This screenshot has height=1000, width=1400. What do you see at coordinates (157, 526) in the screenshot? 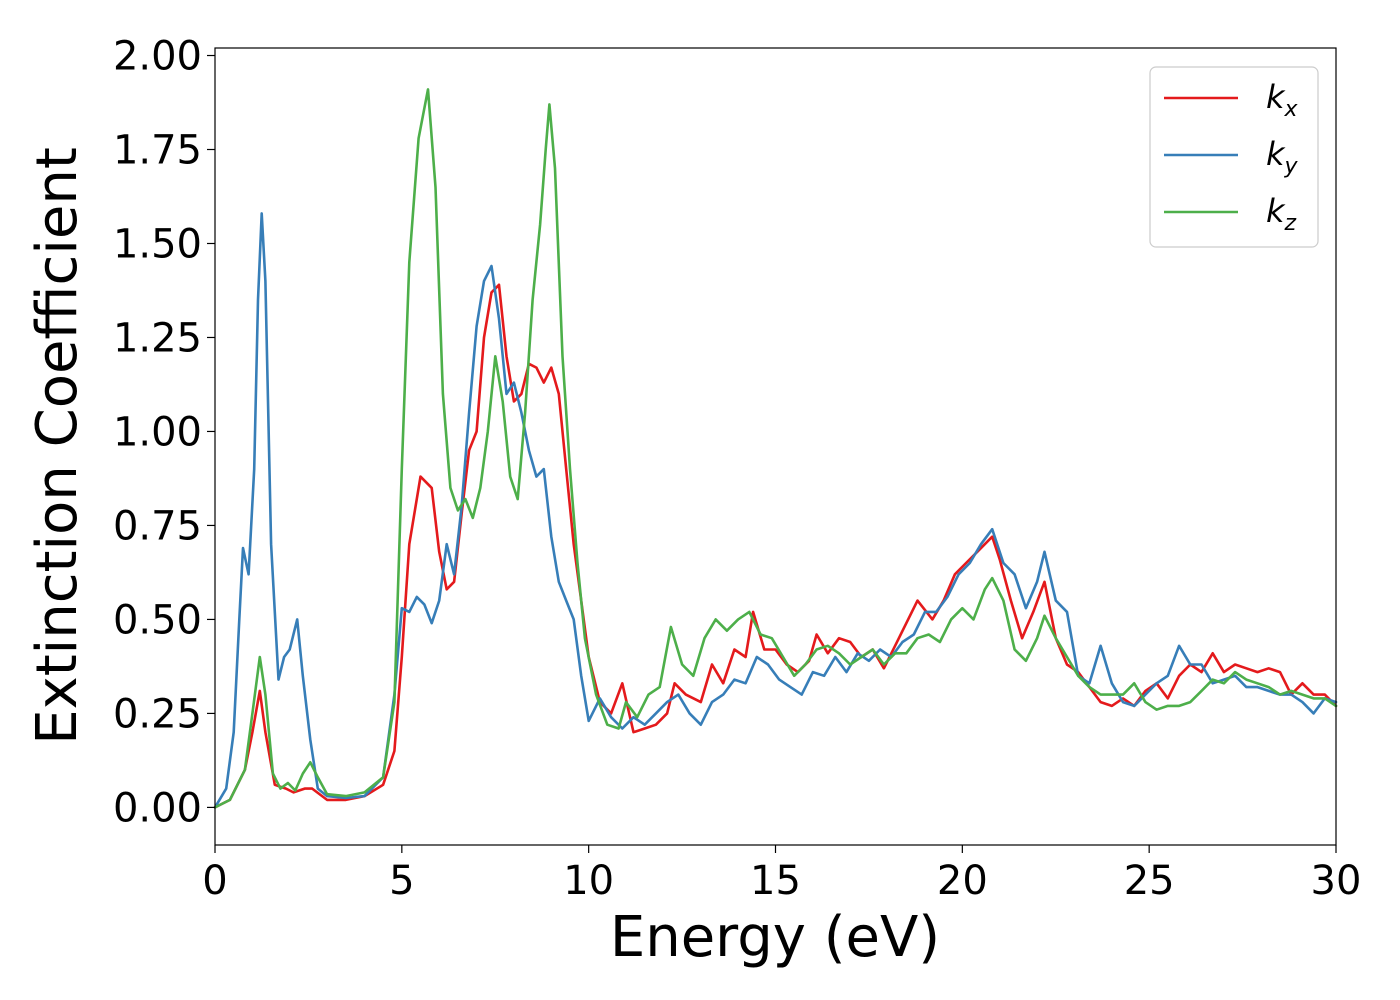
I see `y-tick-label: 0.75` at bounding box center [157, 526].